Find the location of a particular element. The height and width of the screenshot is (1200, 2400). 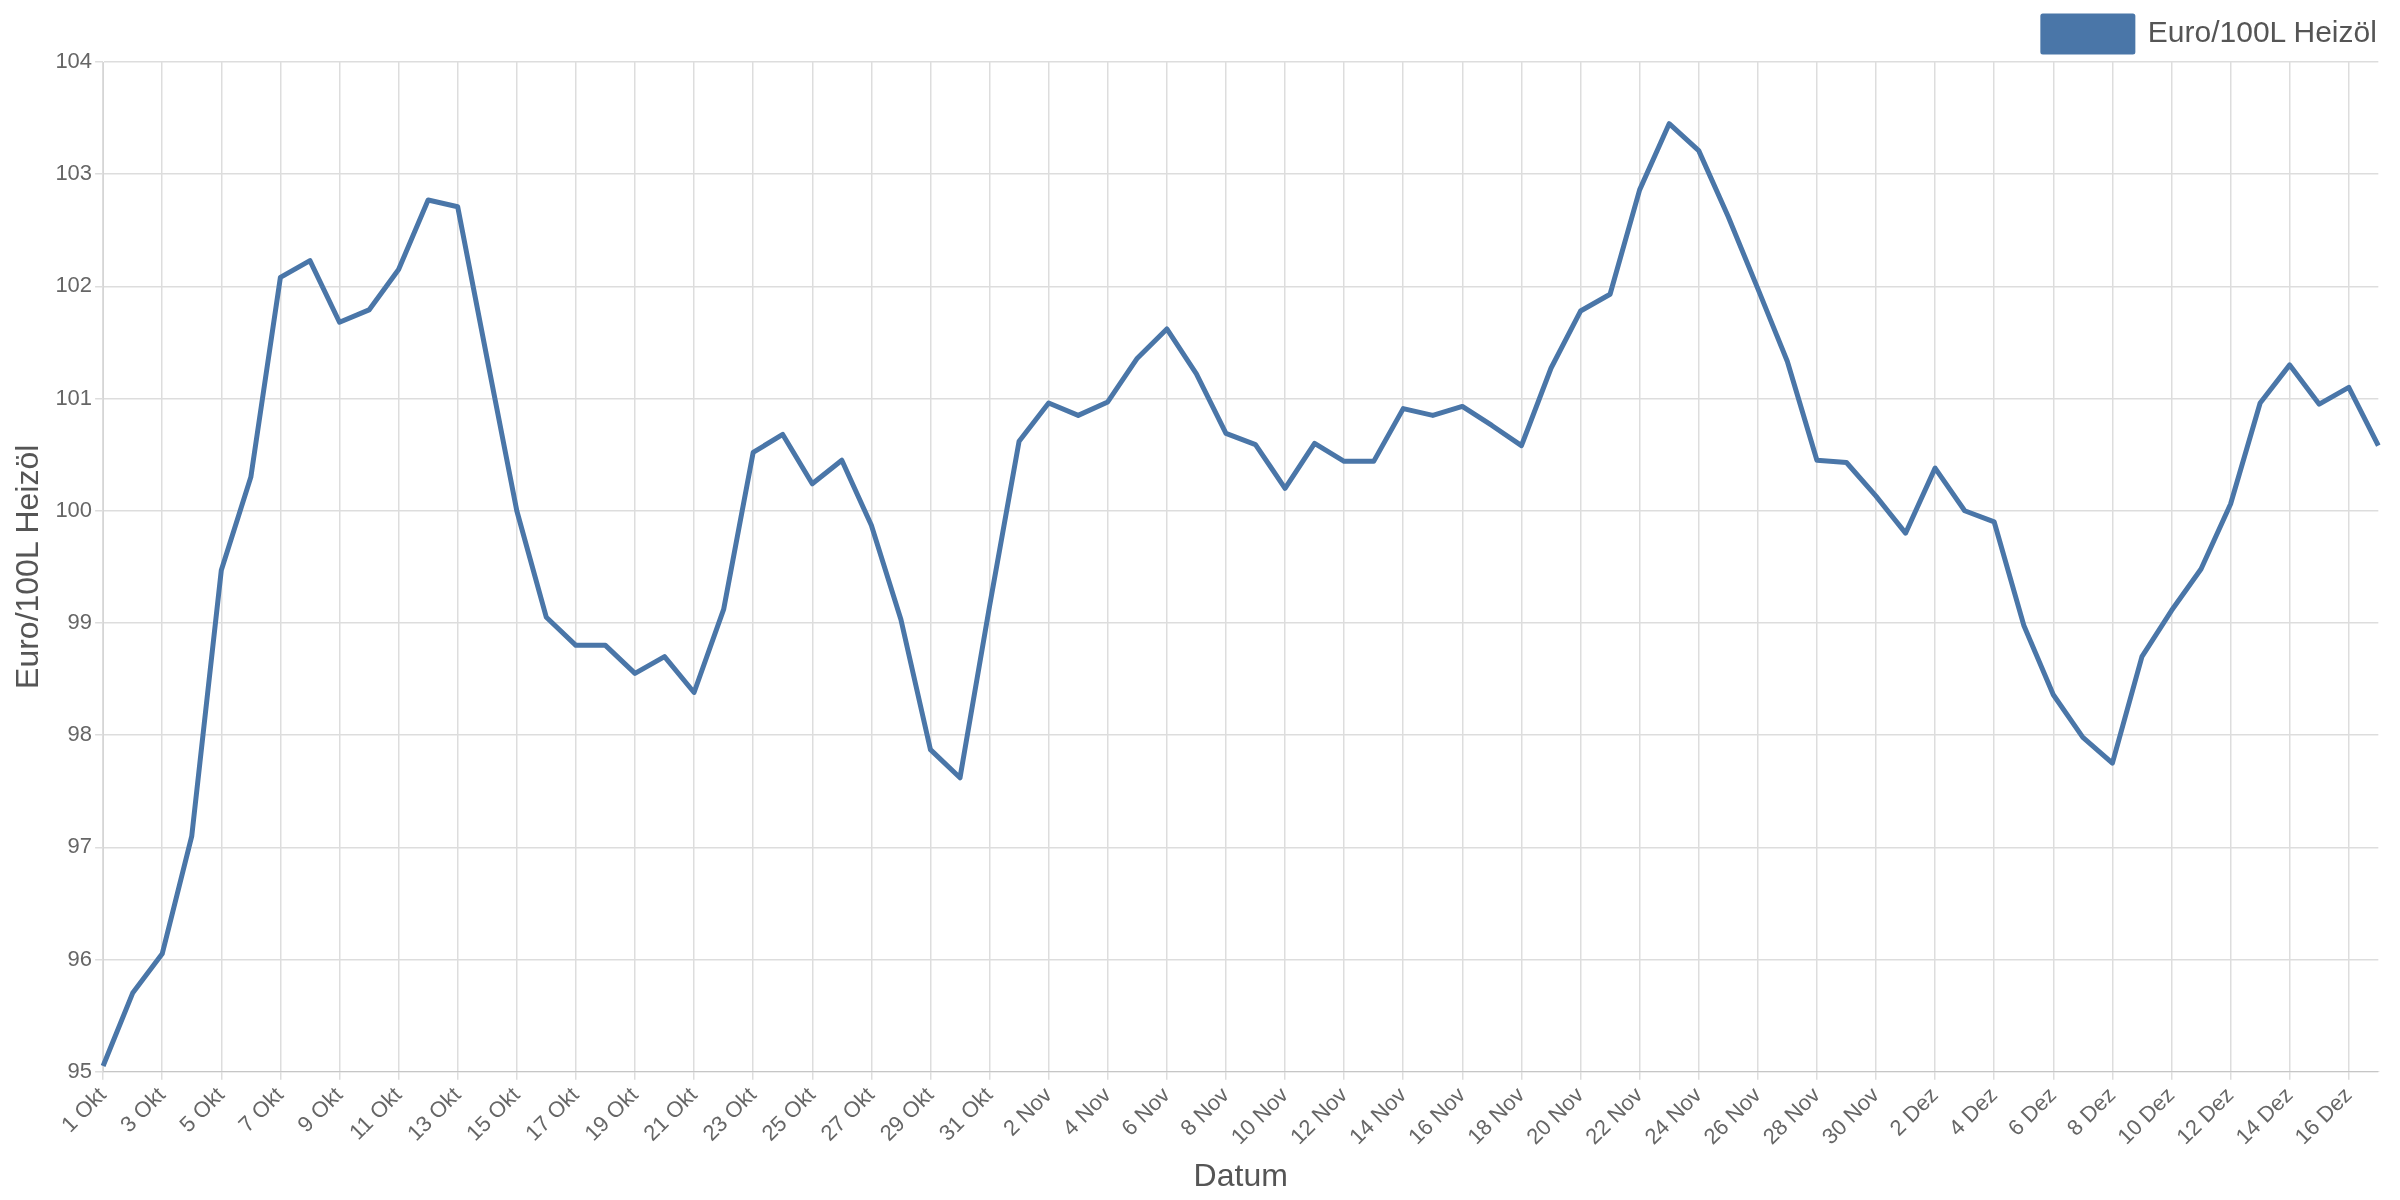

x-tick-label: 5 Okt is located at coordinates (202, 1109).